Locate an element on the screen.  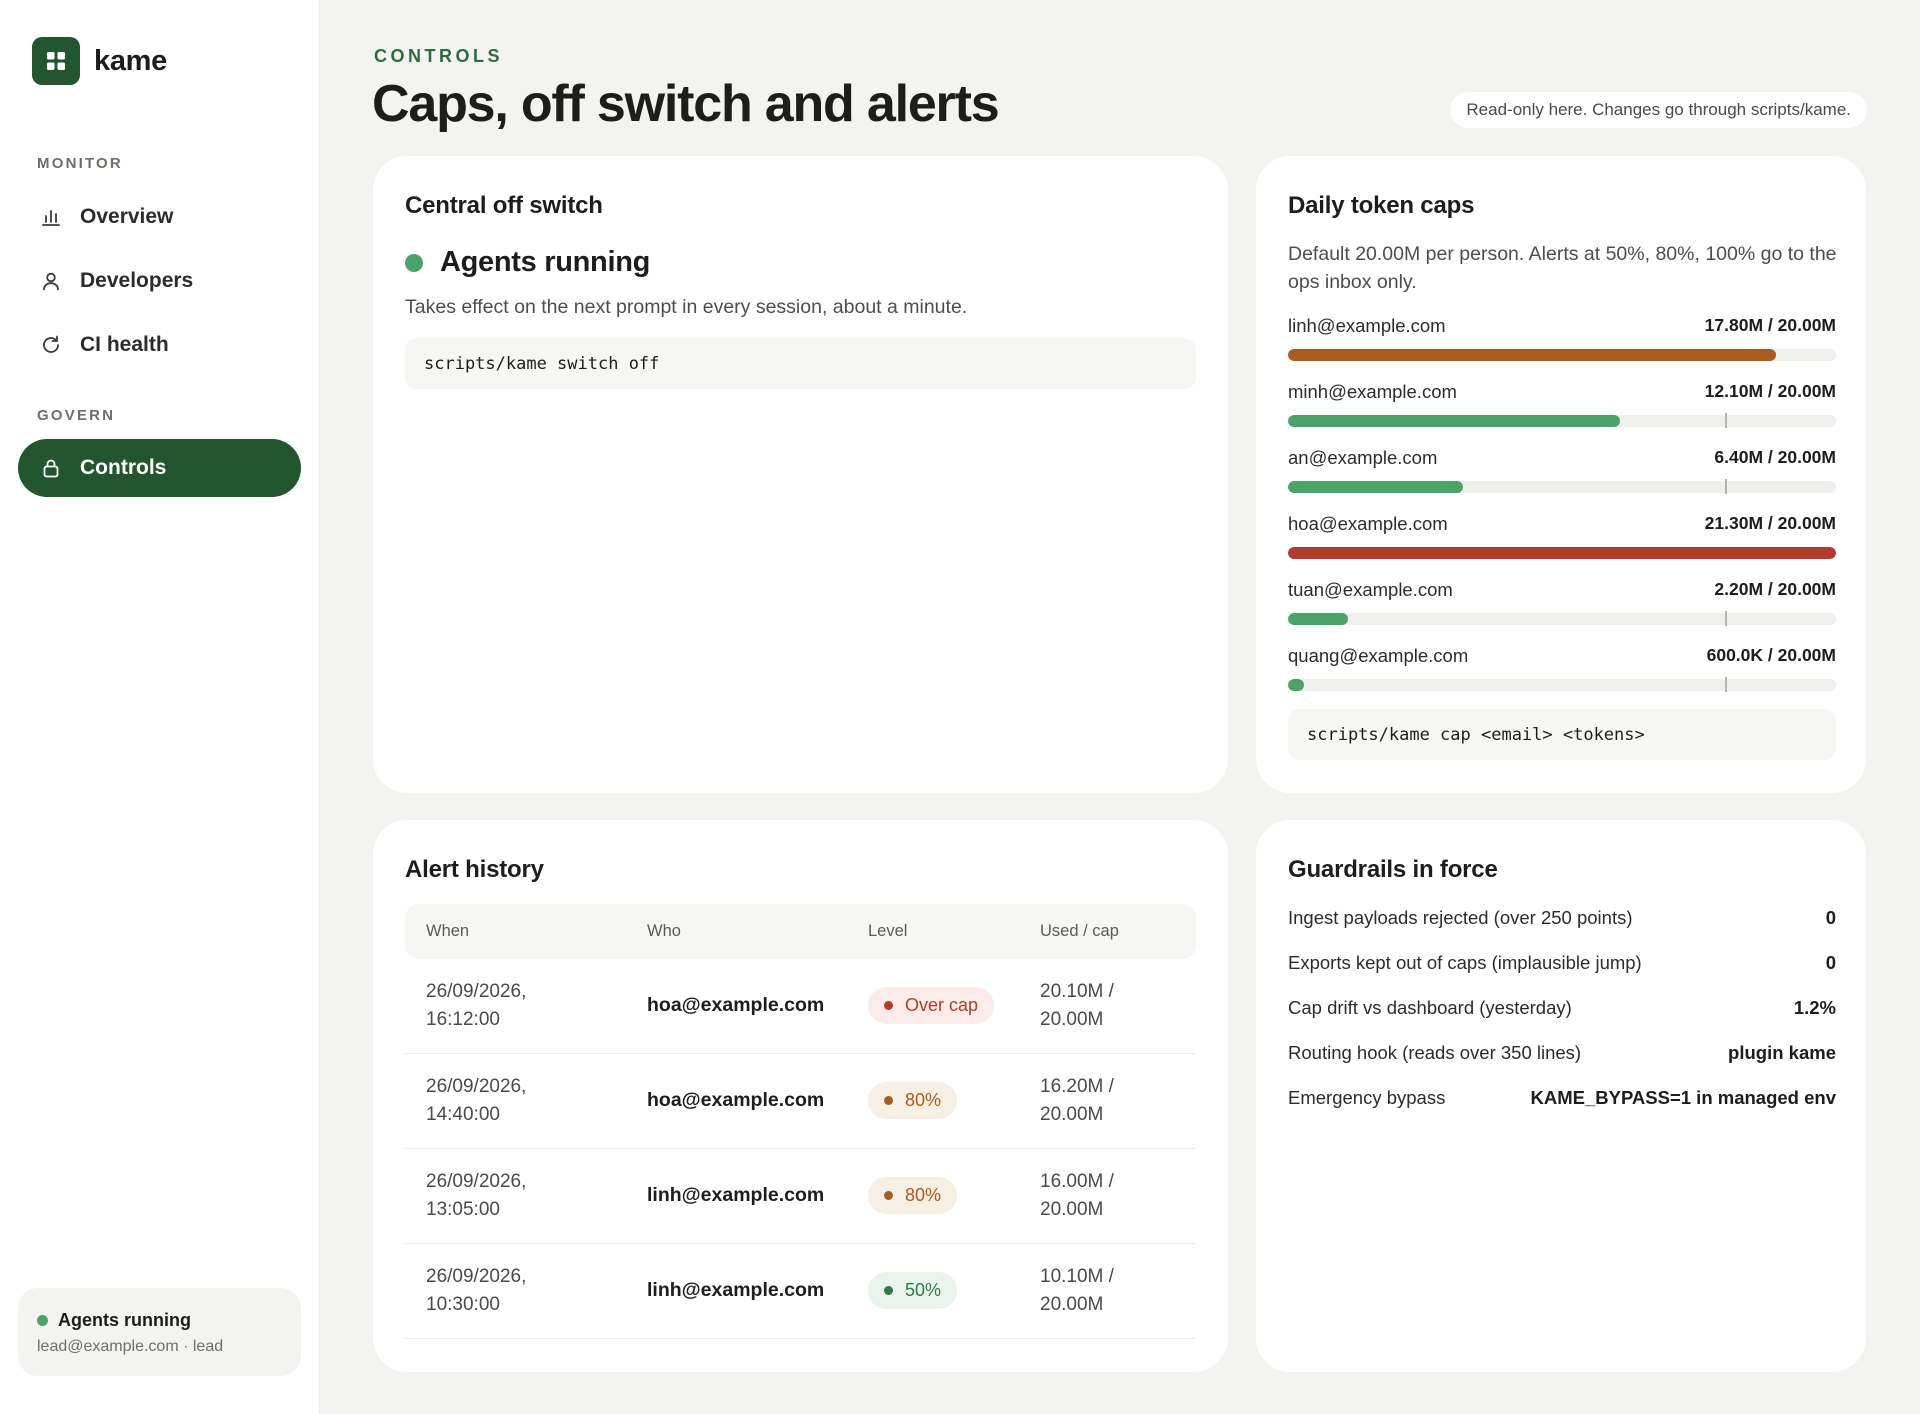
cap-email: linh@example.com is located at coordinates (1367, 325).